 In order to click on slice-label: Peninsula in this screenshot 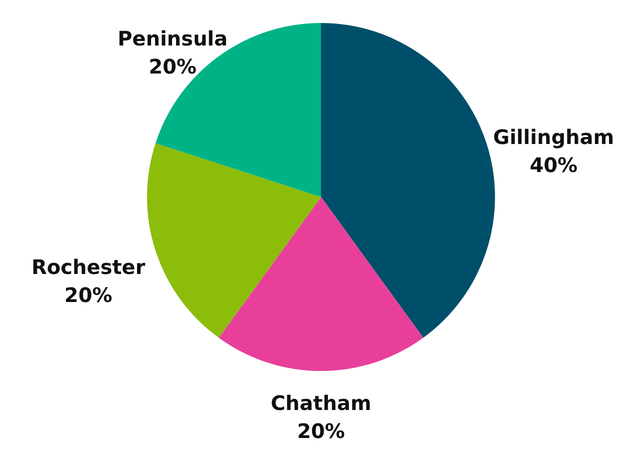, I will do `click(173, 38)`.